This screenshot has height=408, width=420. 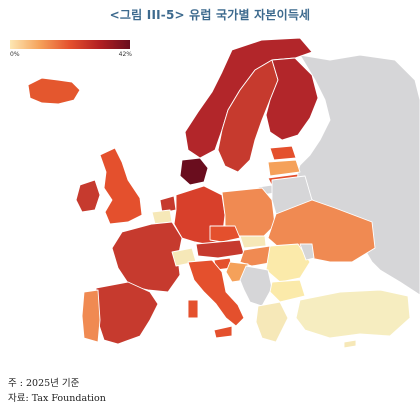 I want to click on country-italy-sicily, so click(x=223, y=332).